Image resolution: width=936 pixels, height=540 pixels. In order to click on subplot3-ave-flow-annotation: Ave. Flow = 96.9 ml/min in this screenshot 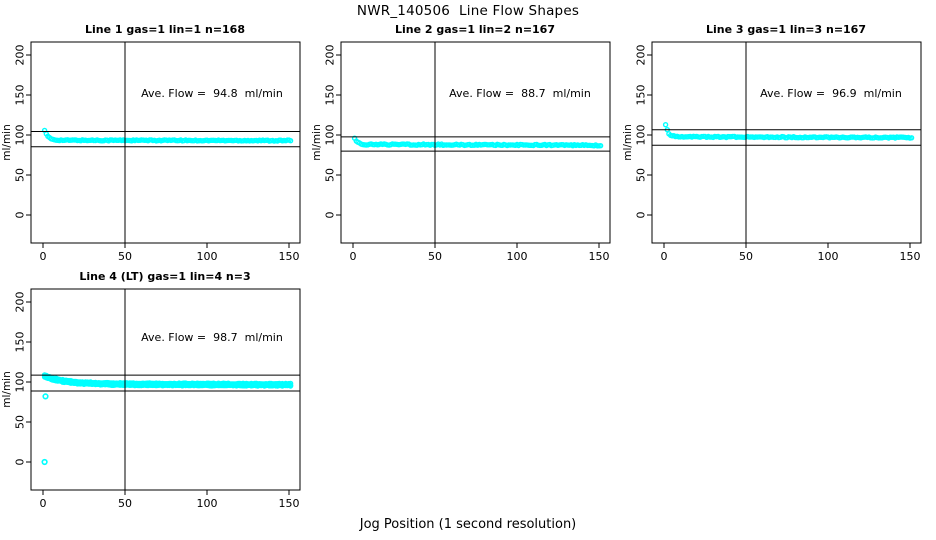, I will do `click(831, 93)`.